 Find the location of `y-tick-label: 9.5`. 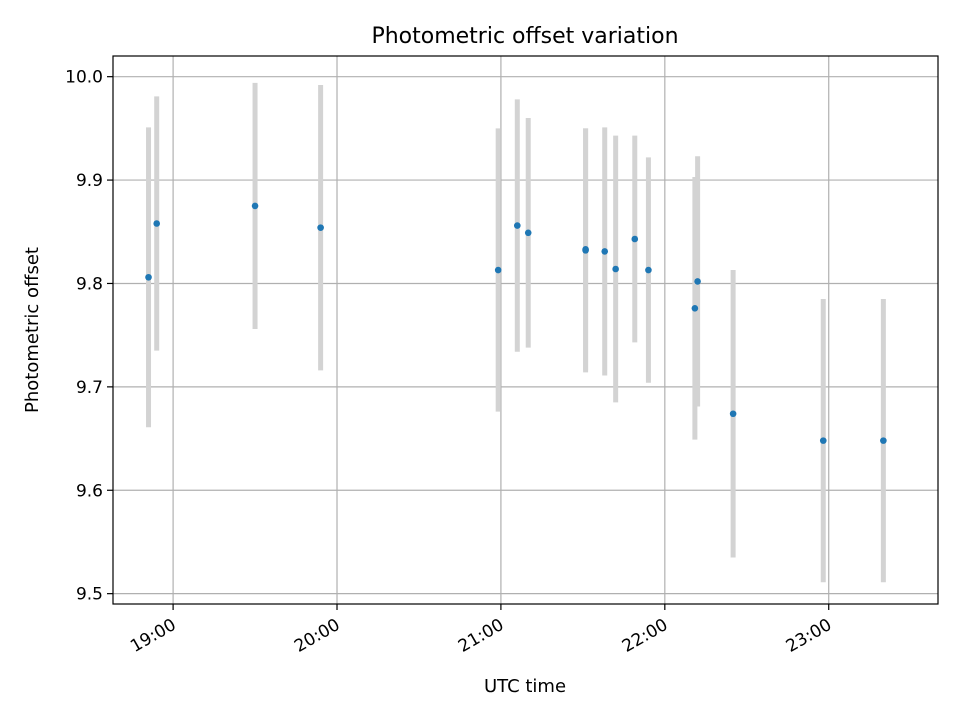

y-tick-label: 9.5 is located at coordinates (89, 595).